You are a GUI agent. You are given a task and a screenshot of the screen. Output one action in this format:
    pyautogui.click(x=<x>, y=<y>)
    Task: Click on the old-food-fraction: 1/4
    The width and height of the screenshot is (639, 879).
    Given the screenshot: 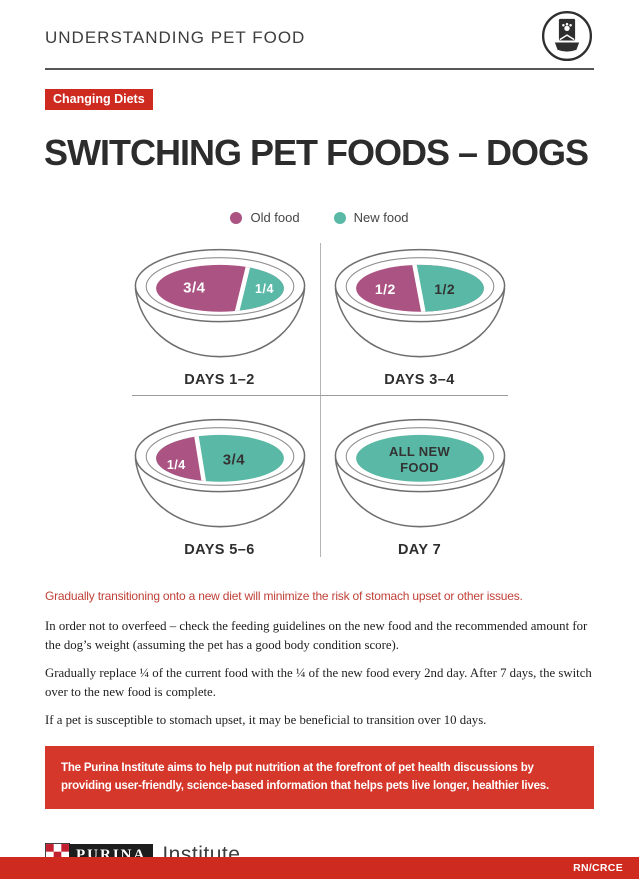 What is the action you would take?
    pyautogui.click(x=176, y=464)
    